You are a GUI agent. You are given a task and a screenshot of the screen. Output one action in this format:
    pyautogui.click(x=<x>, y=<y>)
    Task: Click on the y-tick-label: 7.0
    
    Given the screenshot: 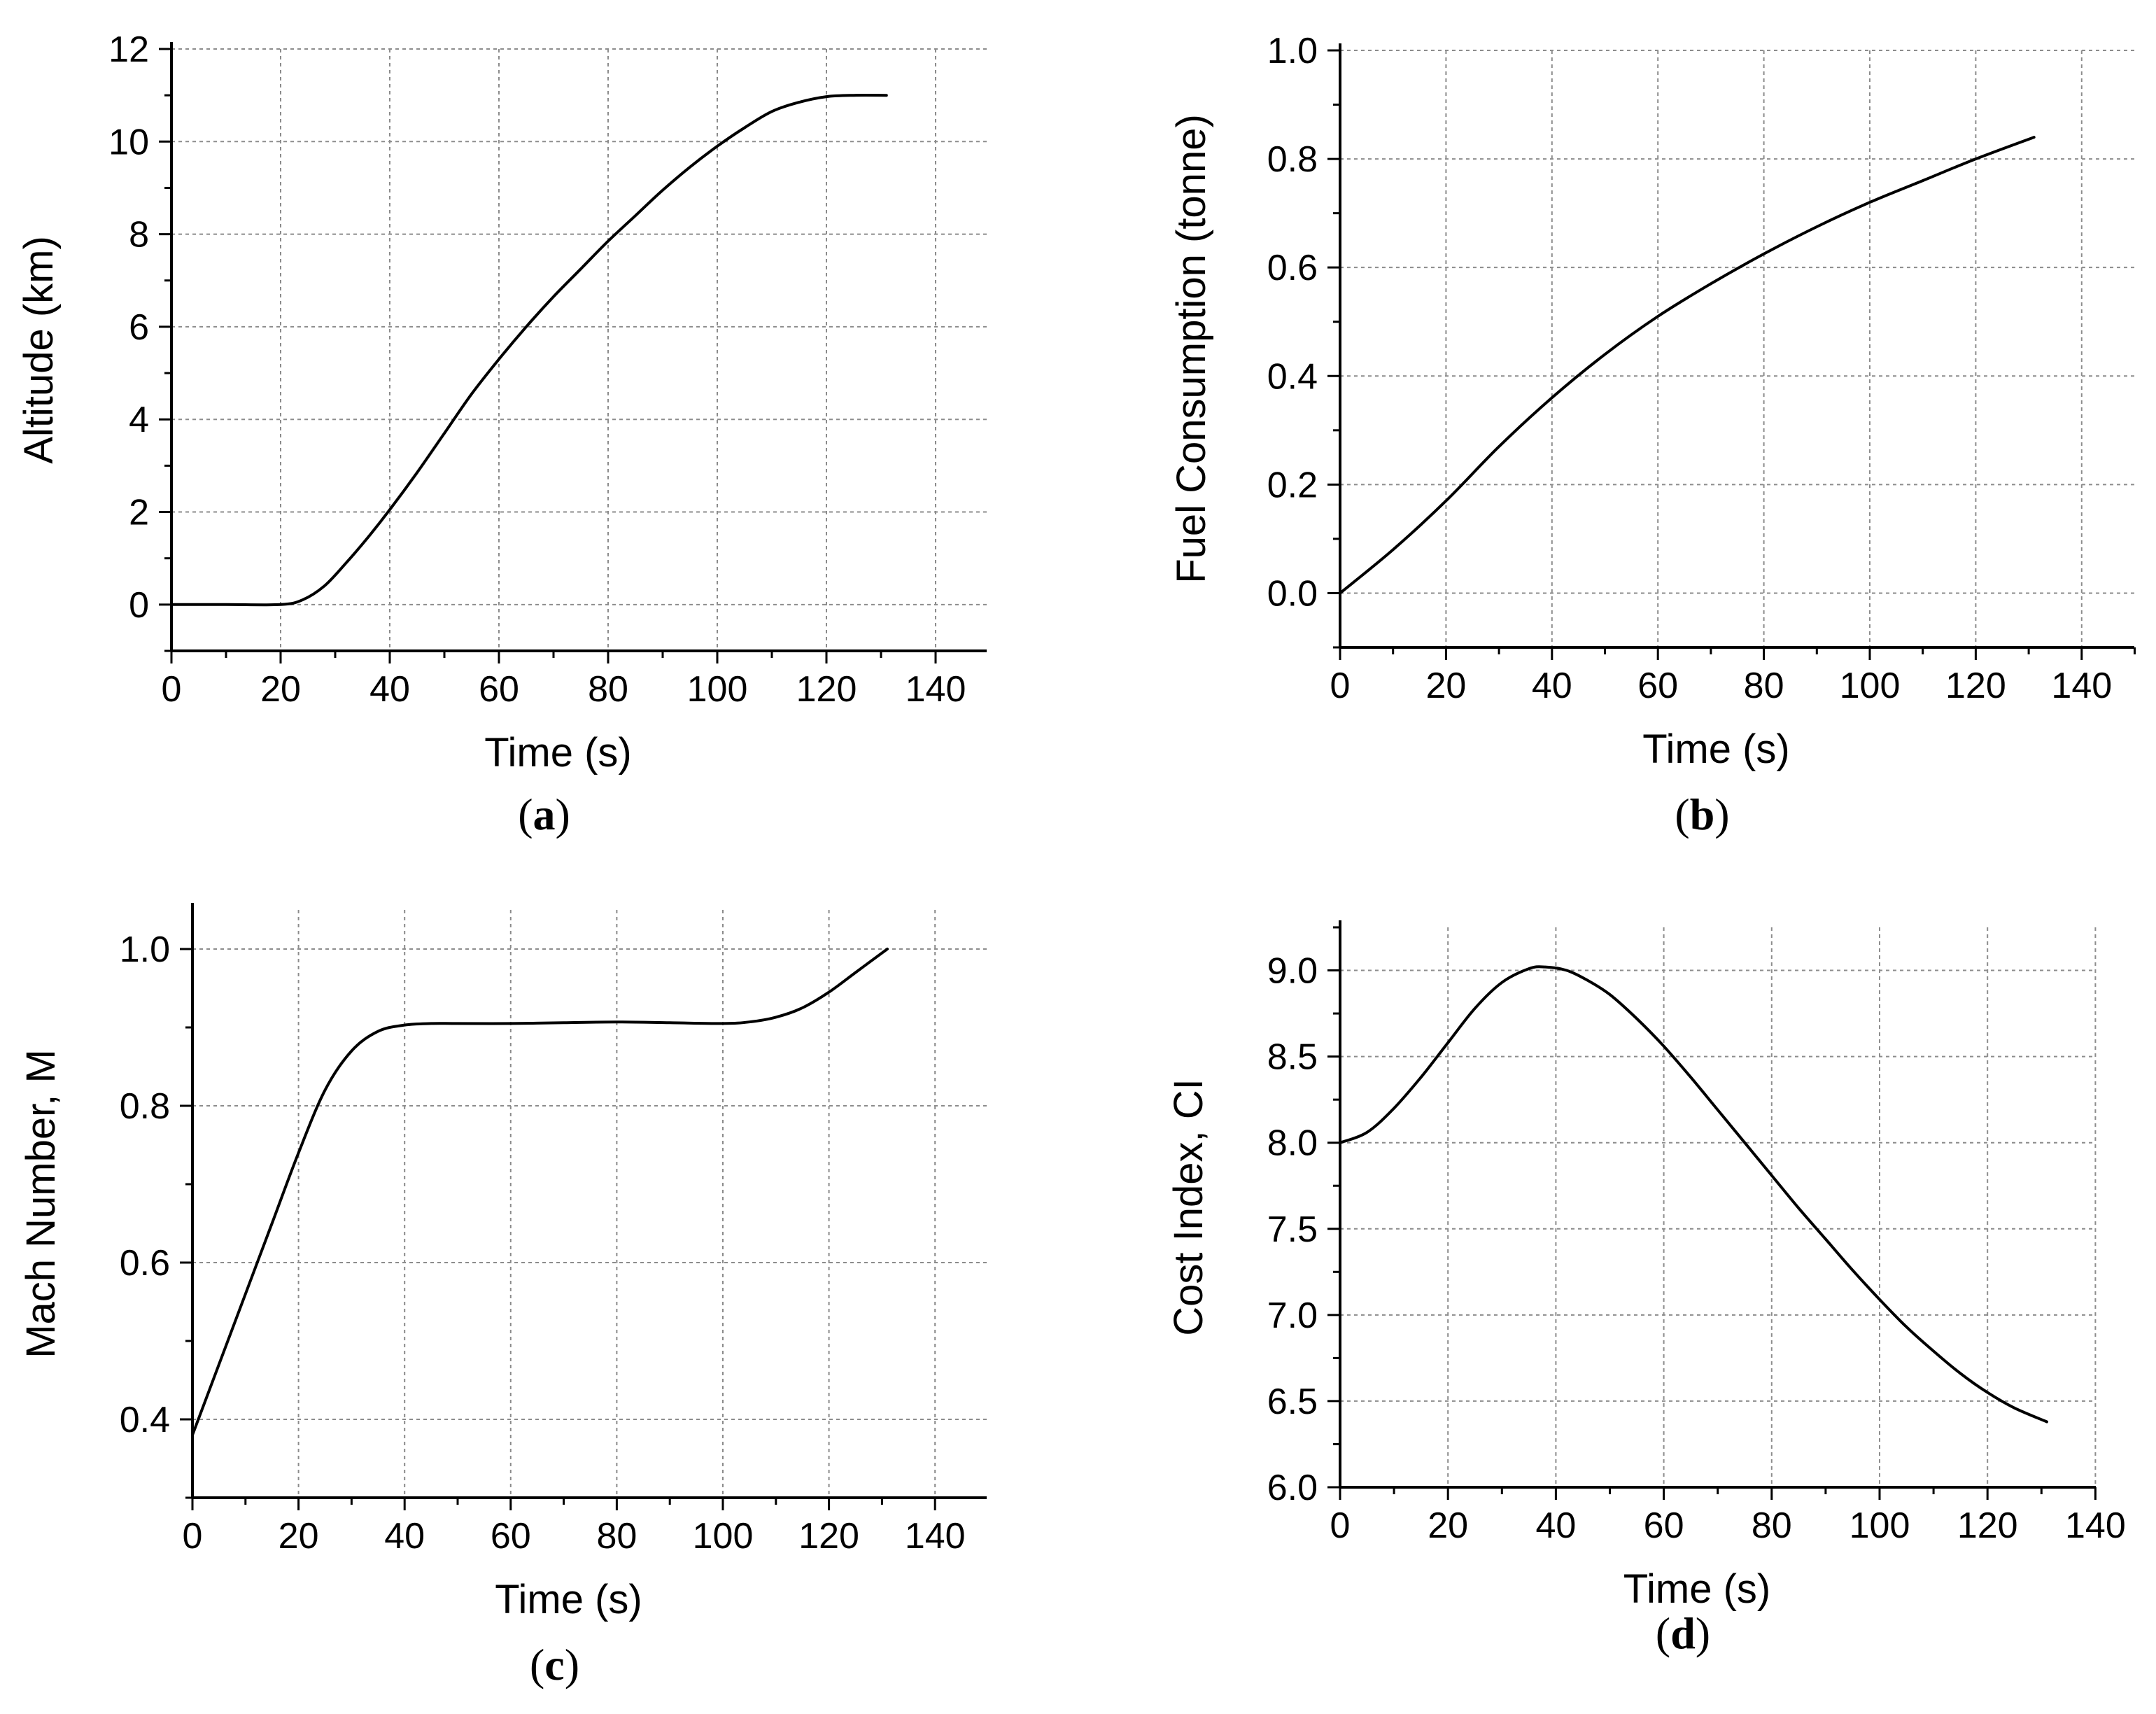 What is the action you would take?
    pyautogui.click(x=1292, y=1315)
    